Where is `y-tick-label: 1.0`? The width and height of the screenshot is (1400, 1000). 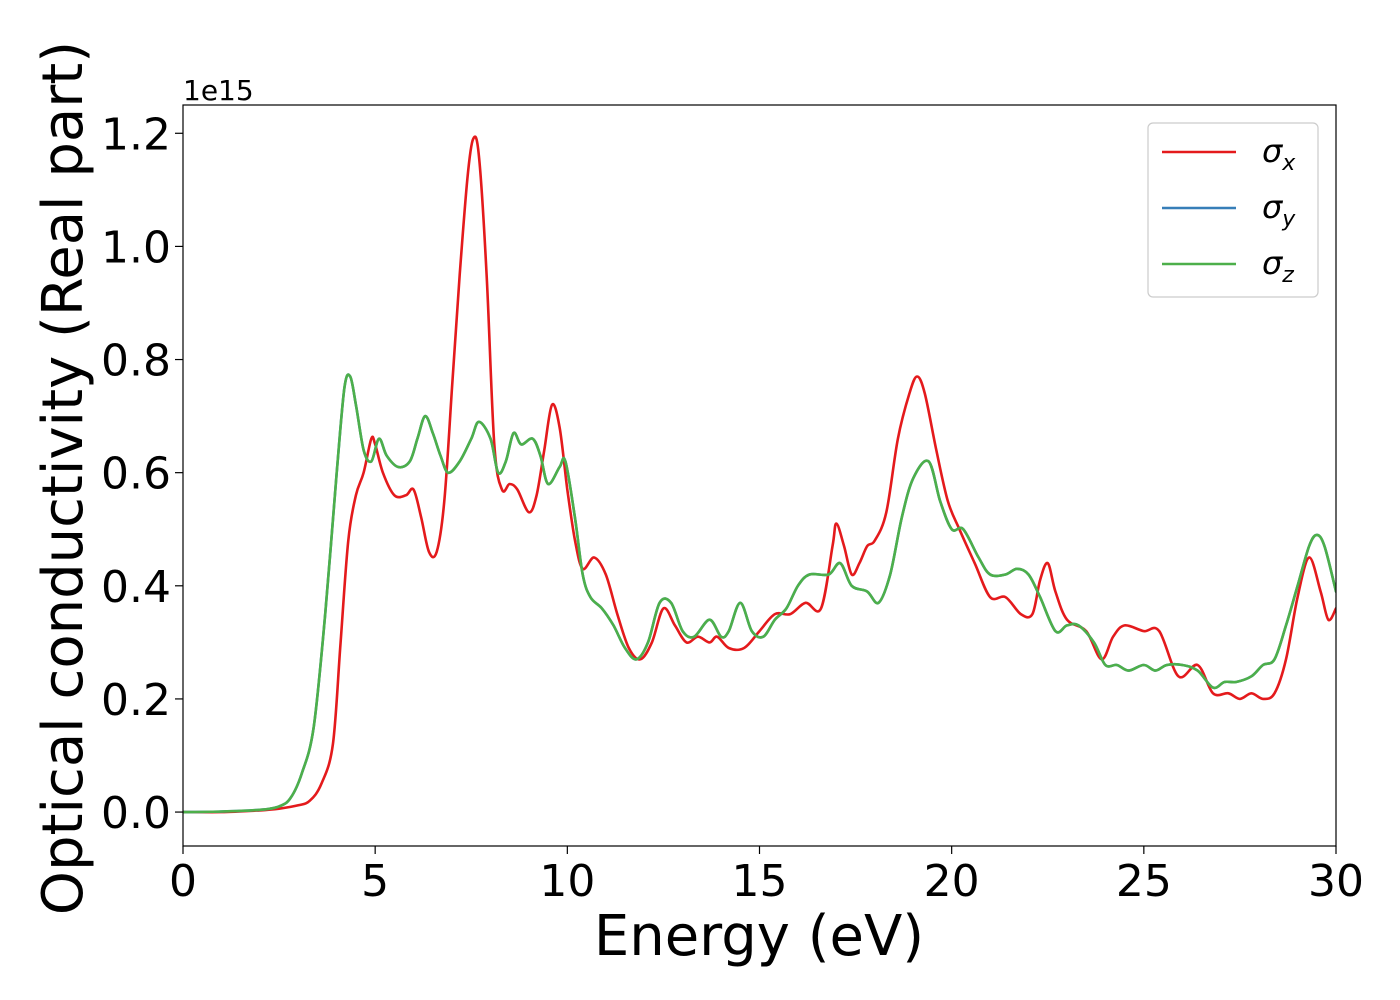 y-tick-label: 1.0 is located at coordinates (136, 247).